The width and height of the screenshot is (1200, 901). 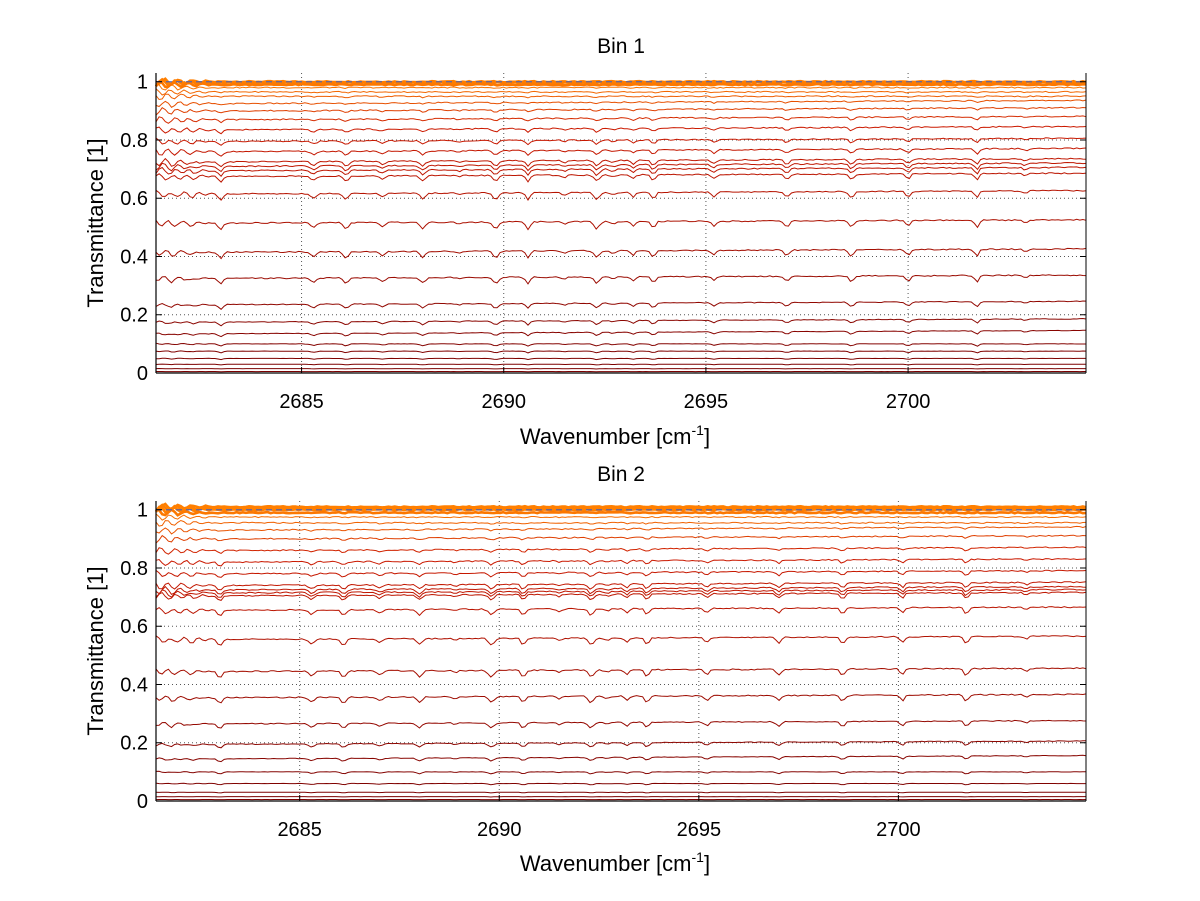 I want to click on chart-title: Bin 2, so click(x=621, y=474).